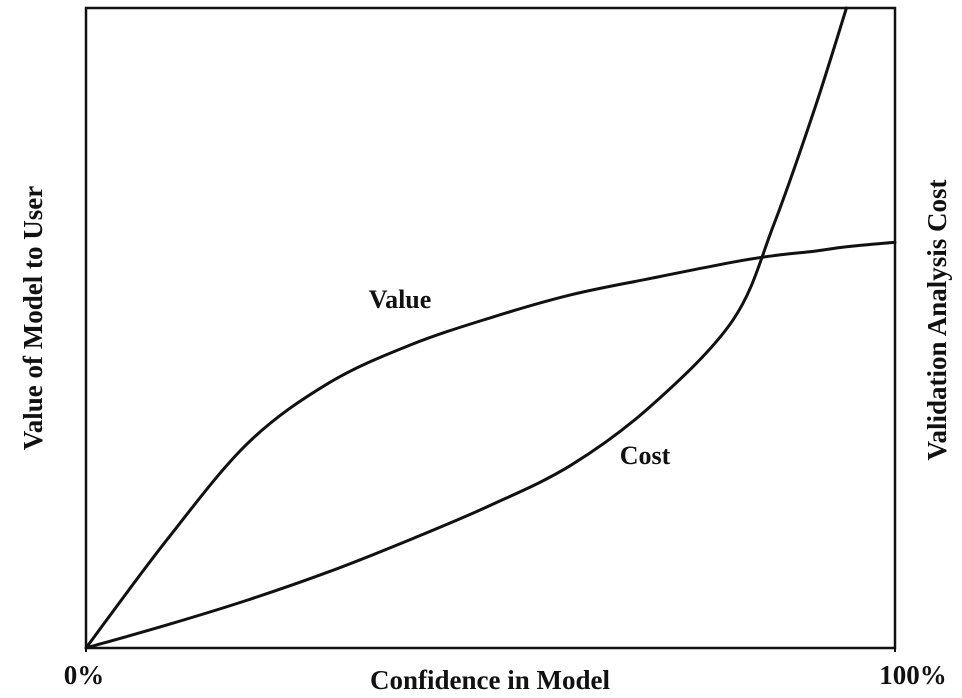 This screenshot has width=962, height=698. Describe the element at coordinates (33, 318) in the screenshot. I see `y-axis-label: Value of Model to User` at that location.